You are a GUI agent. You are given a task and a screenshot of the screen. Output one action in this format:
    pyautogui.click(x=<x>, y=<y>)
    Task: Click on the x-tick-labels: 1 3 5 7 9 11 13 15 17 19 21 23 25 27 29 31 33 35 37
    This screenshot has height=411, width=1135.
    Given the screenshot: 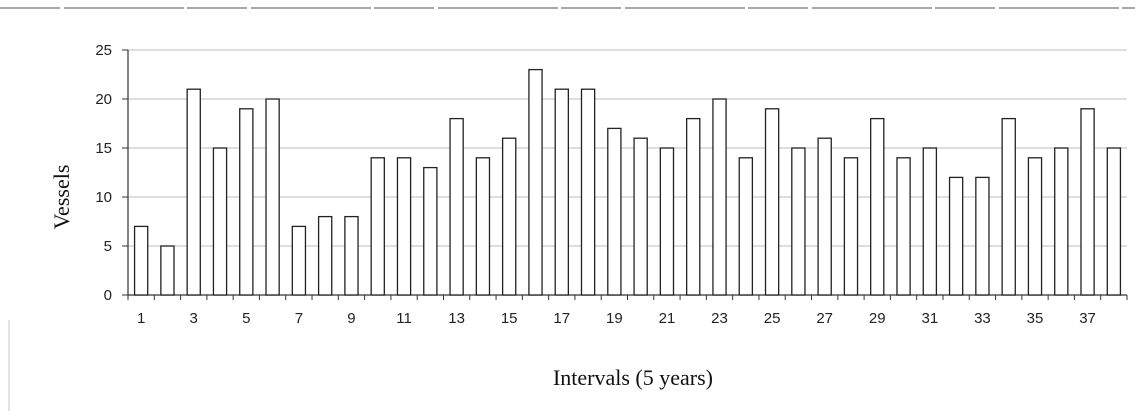 What is the action you would take?
    pyautogui.click(x=616, y=318)
    